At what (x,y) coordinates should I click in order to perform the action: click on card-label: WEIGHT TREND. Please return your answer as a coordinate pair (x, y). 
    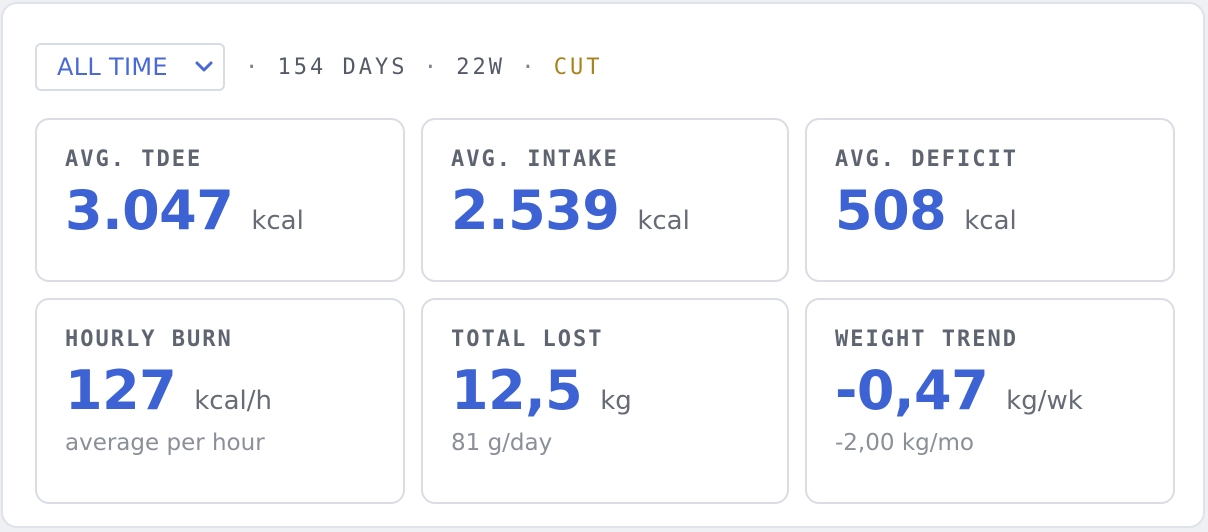
    Looking at the image, I should click on (926, 339).